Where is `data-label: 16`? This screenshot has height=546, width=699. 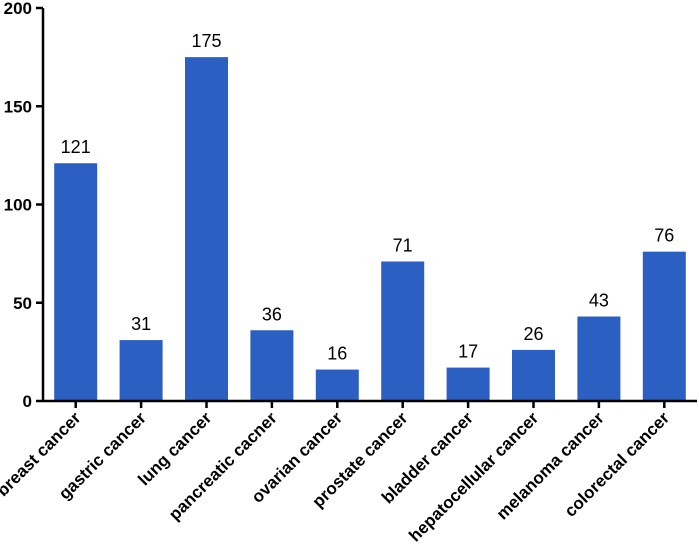 data-label: 16 is located at coordinates (337, 354).